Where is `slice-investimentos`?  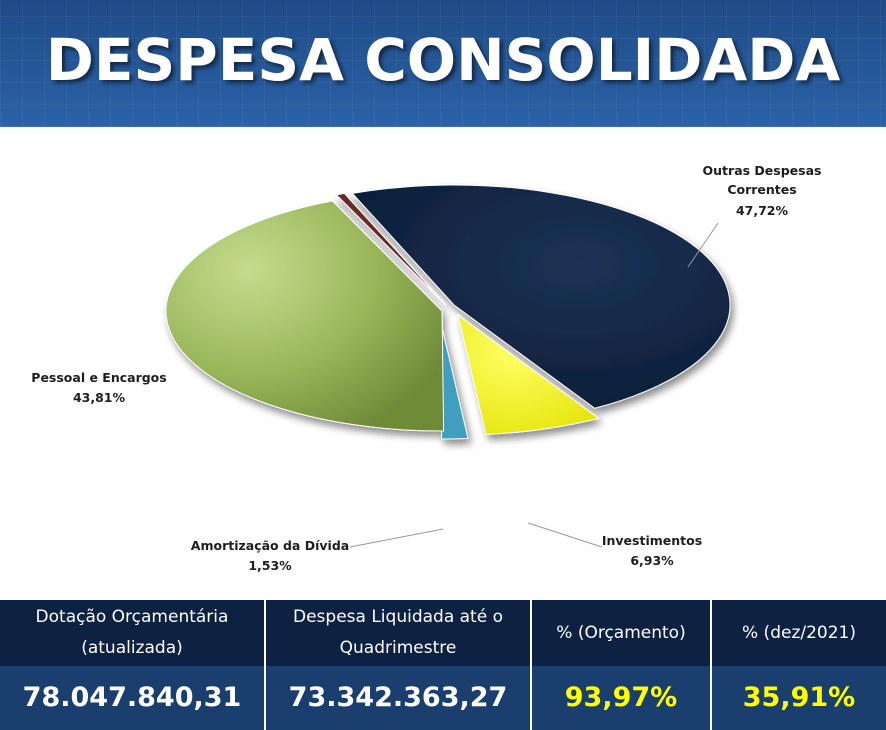
slice-investimentos is located at coordinates (528, 374).